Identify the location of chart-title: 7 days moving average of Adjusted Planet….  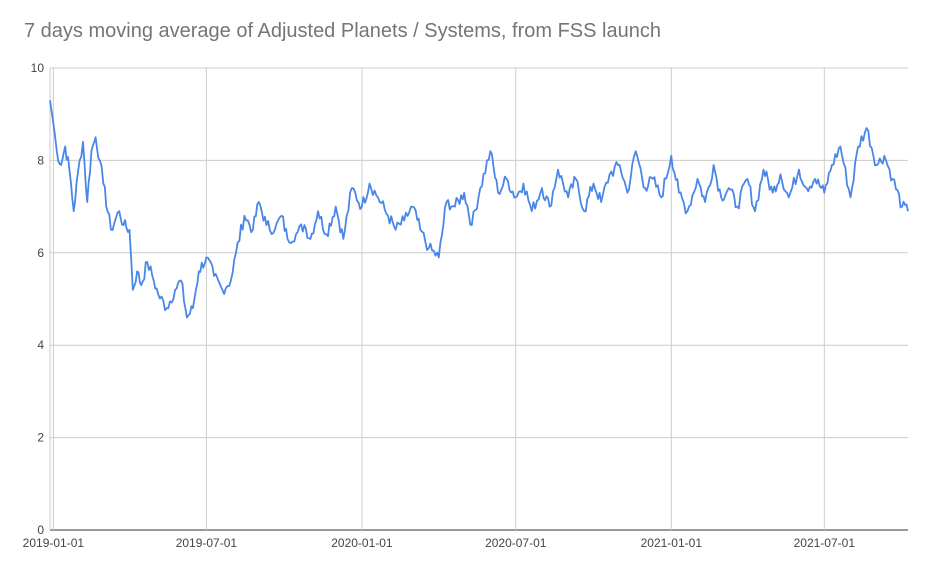
(342, 31).